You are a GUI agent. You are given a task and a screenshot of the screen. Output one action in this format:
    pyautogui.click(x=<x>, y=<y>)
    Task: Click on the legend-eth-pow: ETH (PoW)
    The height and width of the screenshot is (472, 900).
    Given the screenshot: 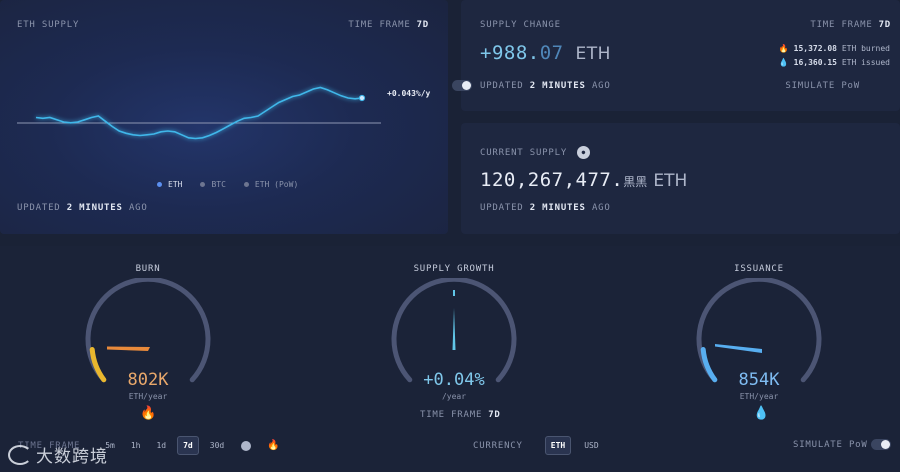 What is the action you would take?
    pyautogui.click(x=271, y=184)
    